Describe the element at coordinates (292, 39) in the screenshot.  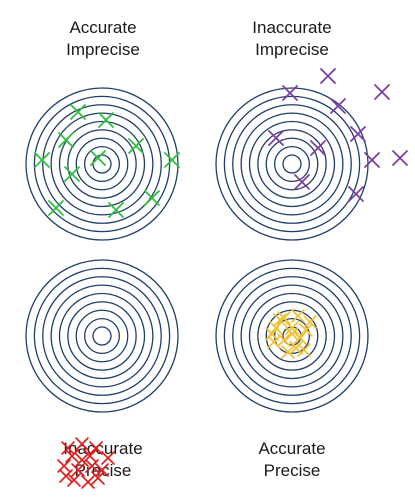
I see `panel-label-top-right: Inaccurate Imprecise` at that location.